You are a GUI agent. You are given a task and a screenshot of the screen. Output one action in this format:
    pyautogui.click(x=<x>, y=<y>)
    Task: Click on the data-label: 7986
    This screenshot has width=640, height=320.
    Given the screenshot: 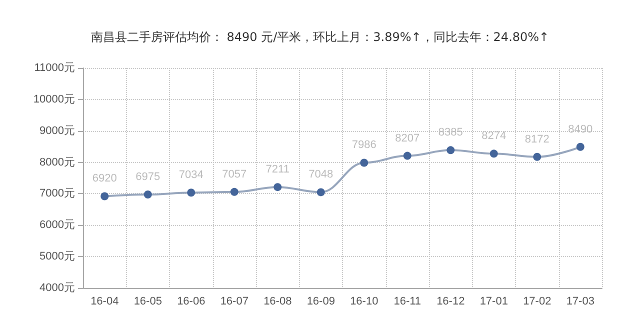 What is the action you would take?
    pyautogui.click(x=364, y=145)
    